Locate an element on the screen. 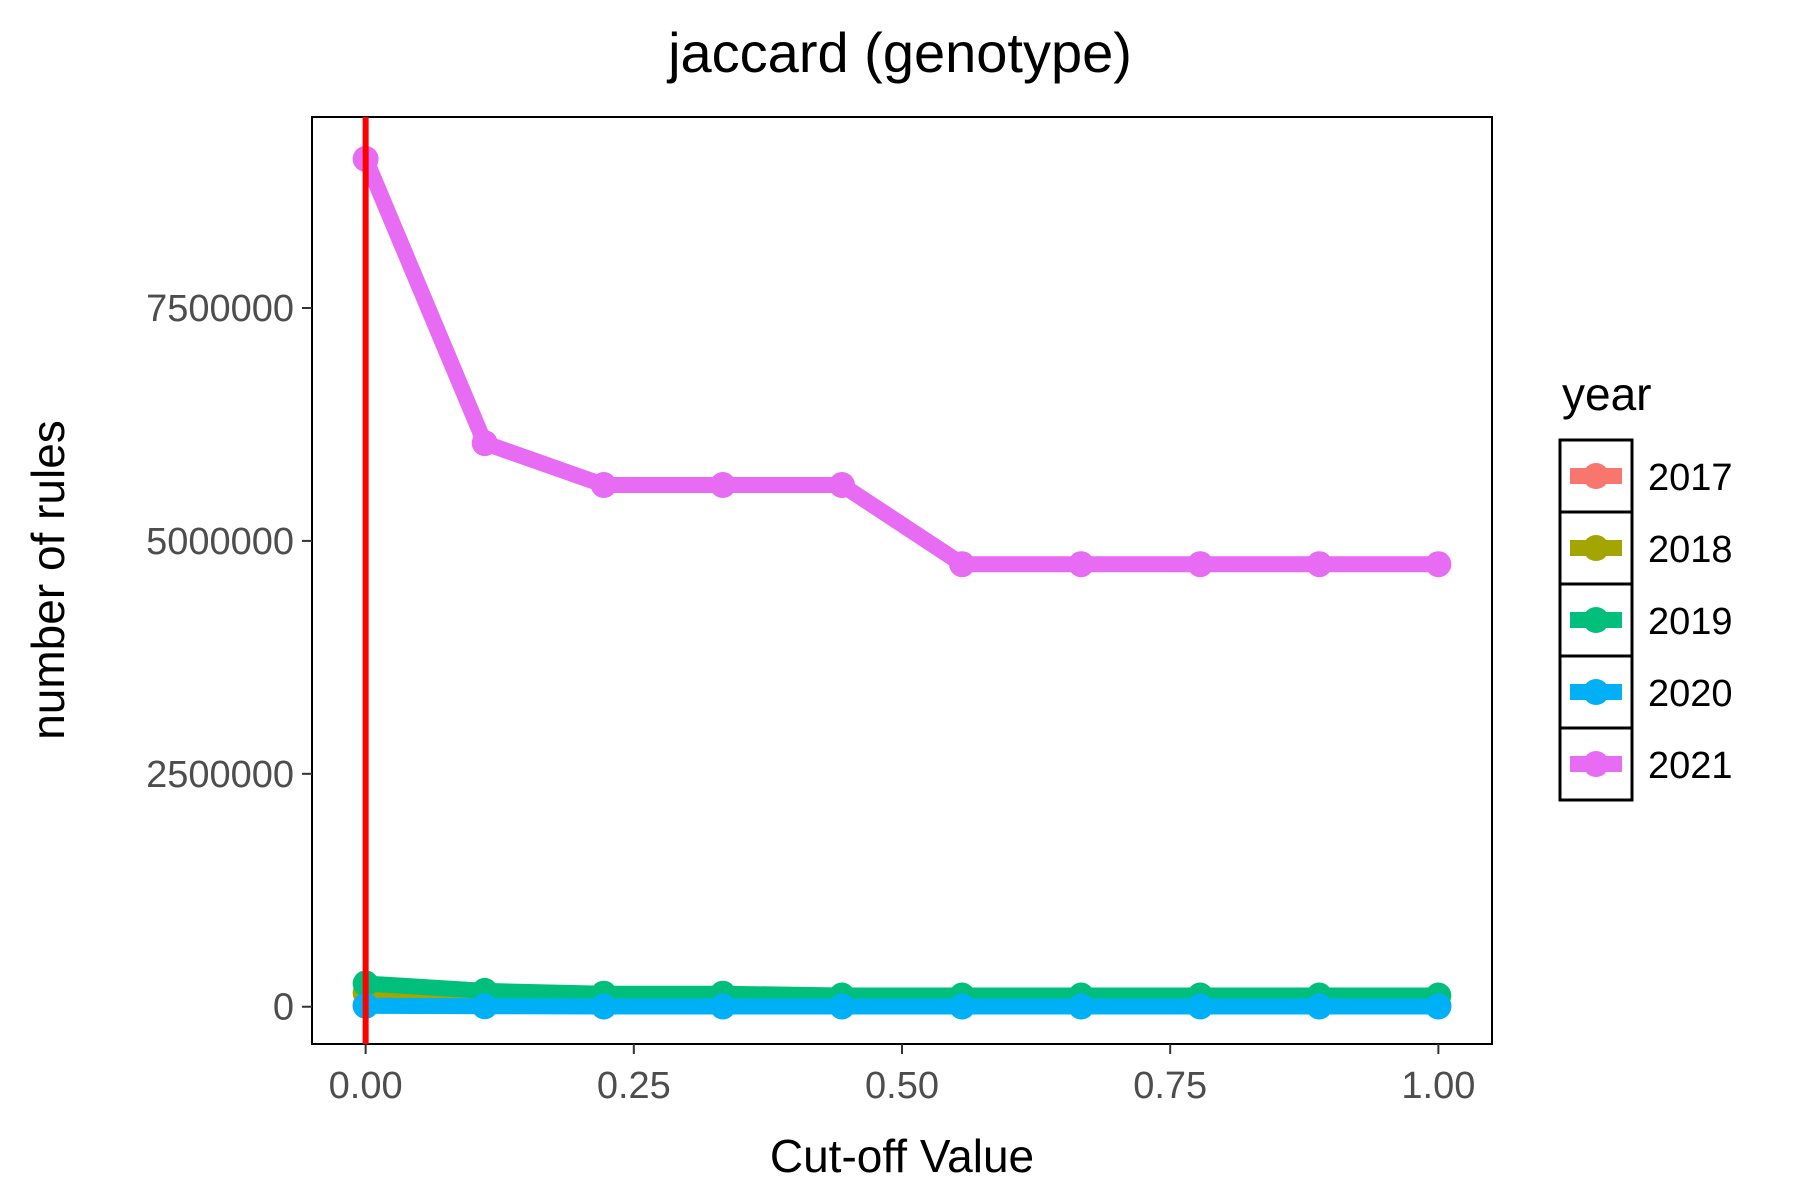  y-tick-label: 0 is located at coordinates (283, 1008).